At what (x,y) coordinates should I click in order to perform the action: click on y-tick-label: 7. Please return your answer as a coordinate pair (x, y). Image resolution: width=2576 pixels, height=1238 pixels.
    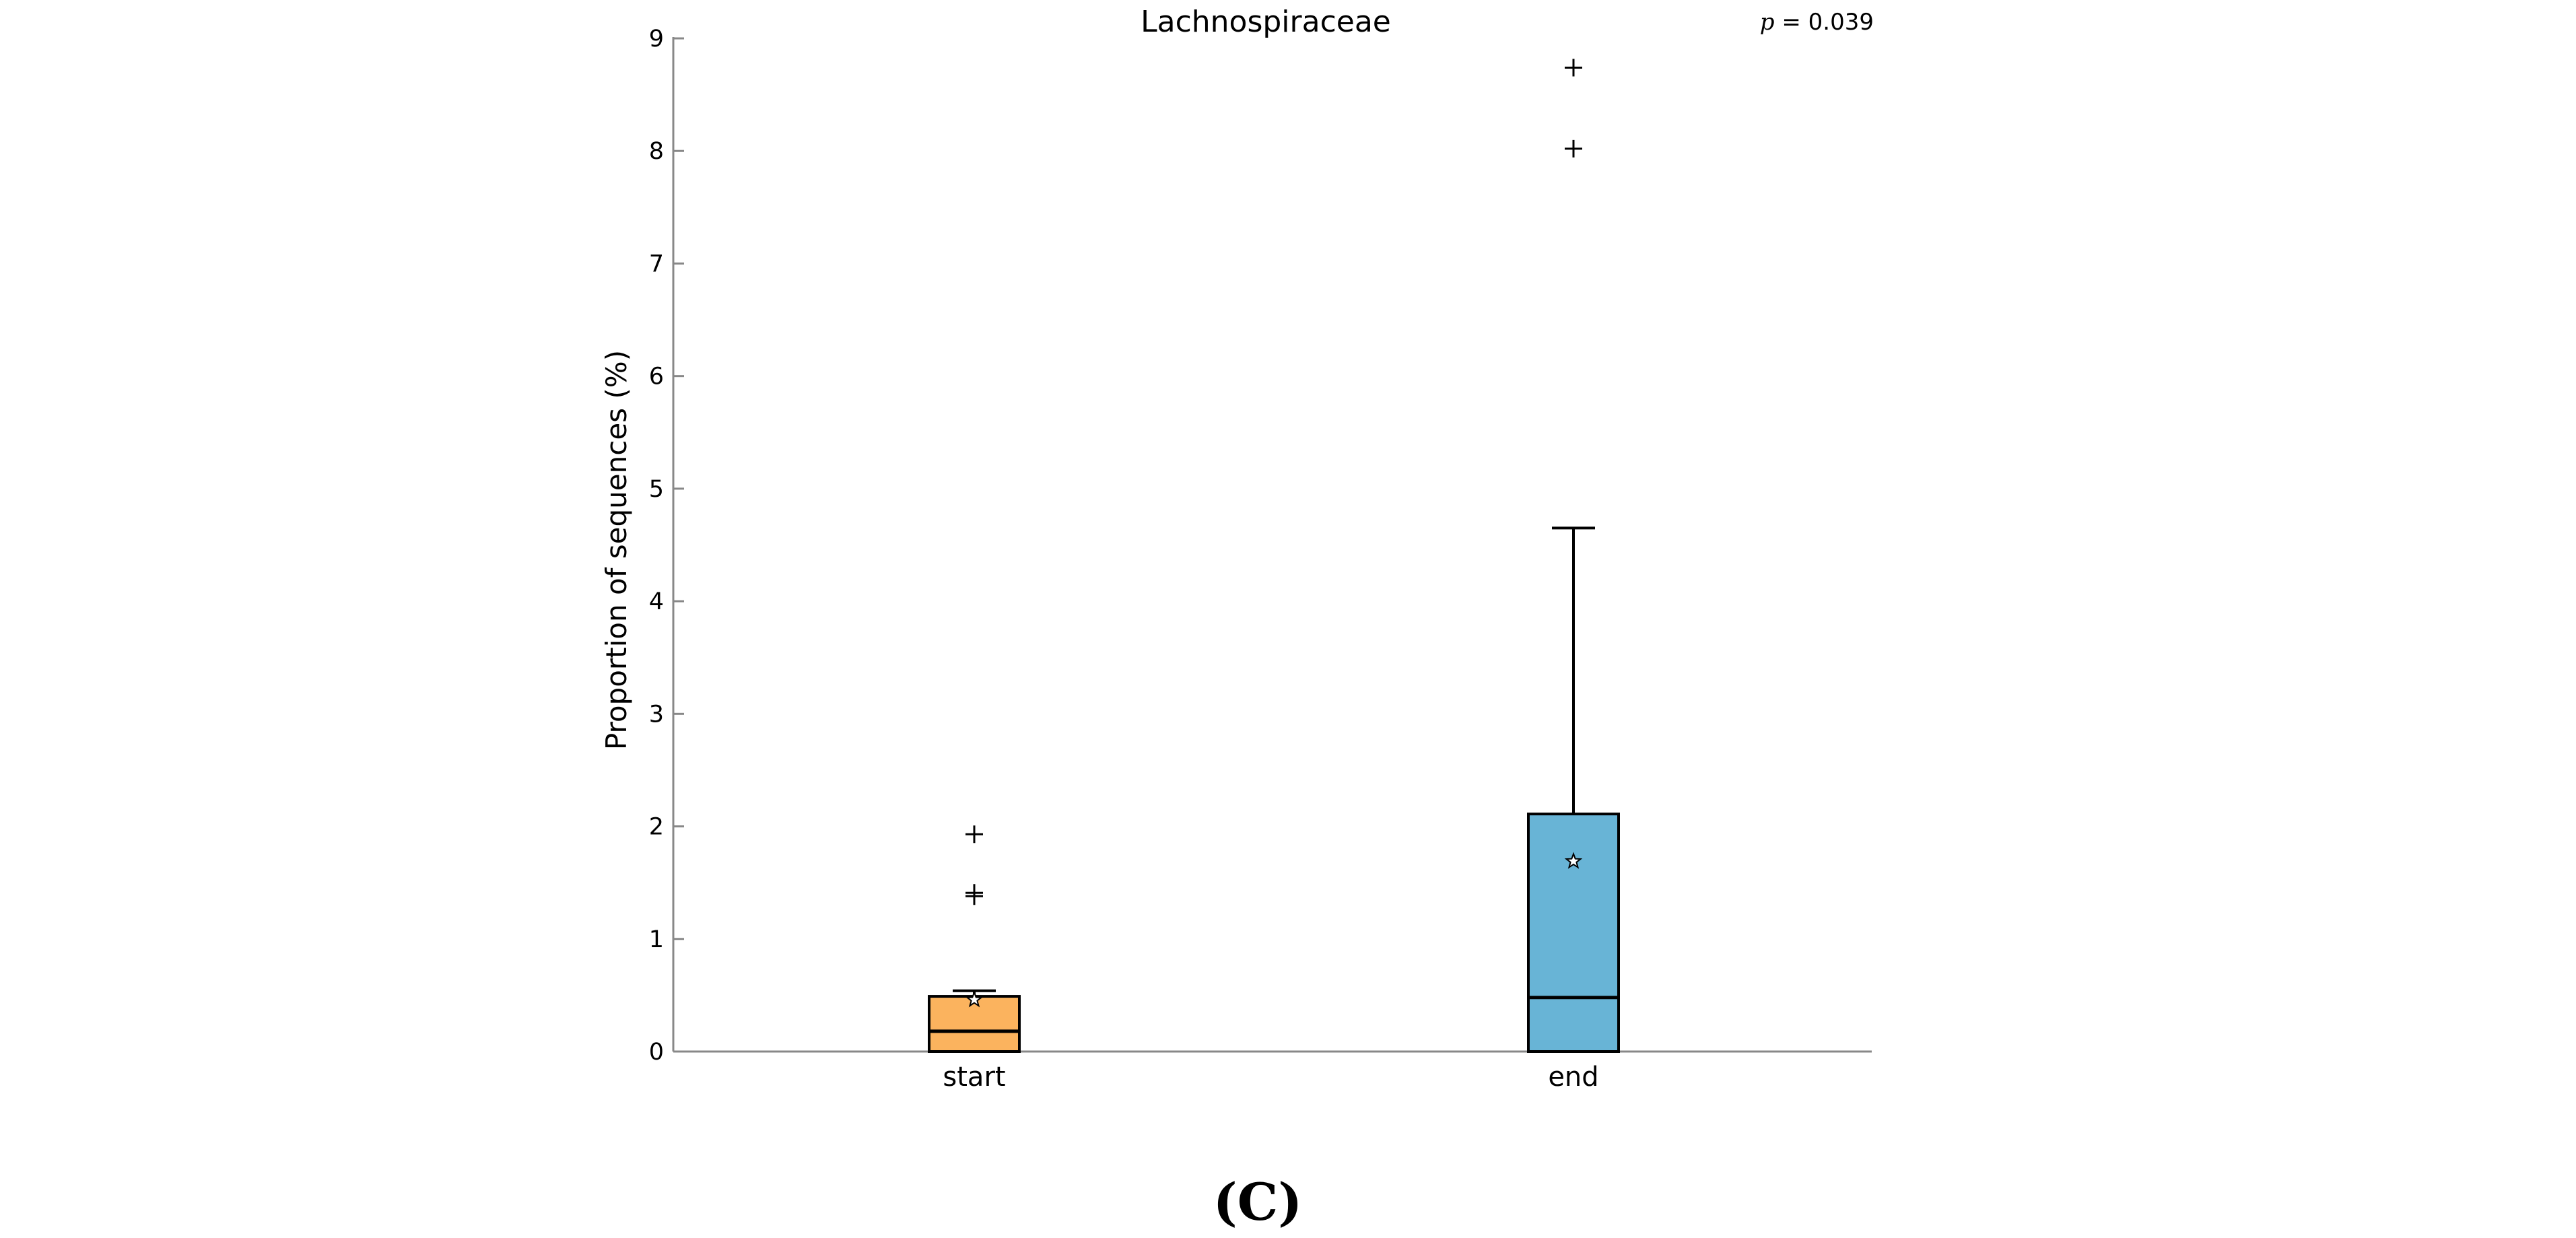
    Looking at the image, I should click on (656, 264).